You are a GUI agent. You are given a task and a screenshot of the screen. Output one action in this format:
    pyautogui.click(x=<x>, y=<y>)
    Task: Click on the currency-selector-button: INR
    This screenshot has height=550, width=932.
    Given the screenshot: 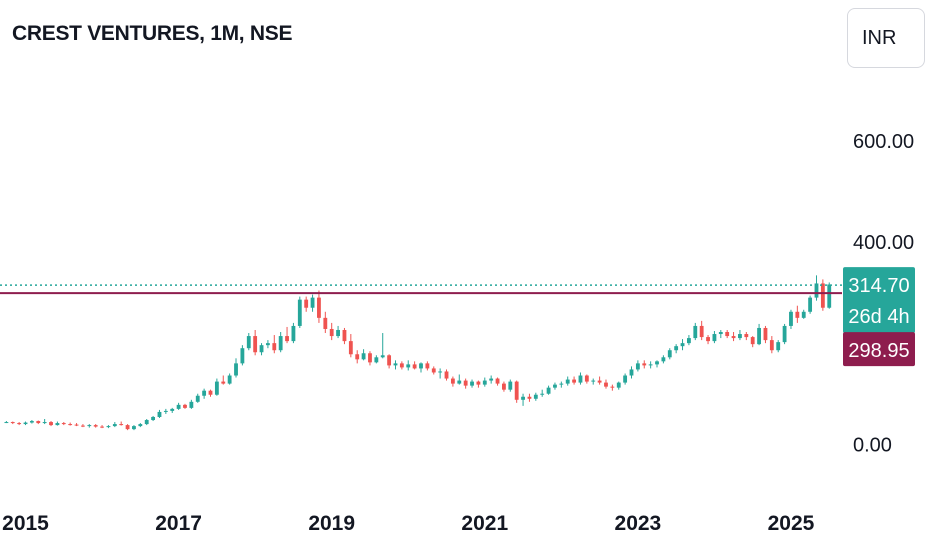 What is the action you would take?
    pyautogui.click(x=886, y=38)
    